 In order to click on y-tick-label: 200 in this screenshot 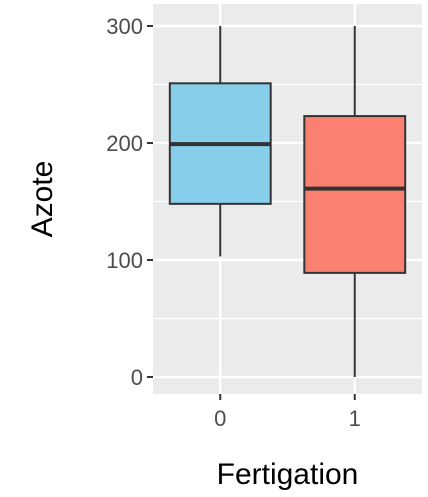, I will do `click(124, 143)`.